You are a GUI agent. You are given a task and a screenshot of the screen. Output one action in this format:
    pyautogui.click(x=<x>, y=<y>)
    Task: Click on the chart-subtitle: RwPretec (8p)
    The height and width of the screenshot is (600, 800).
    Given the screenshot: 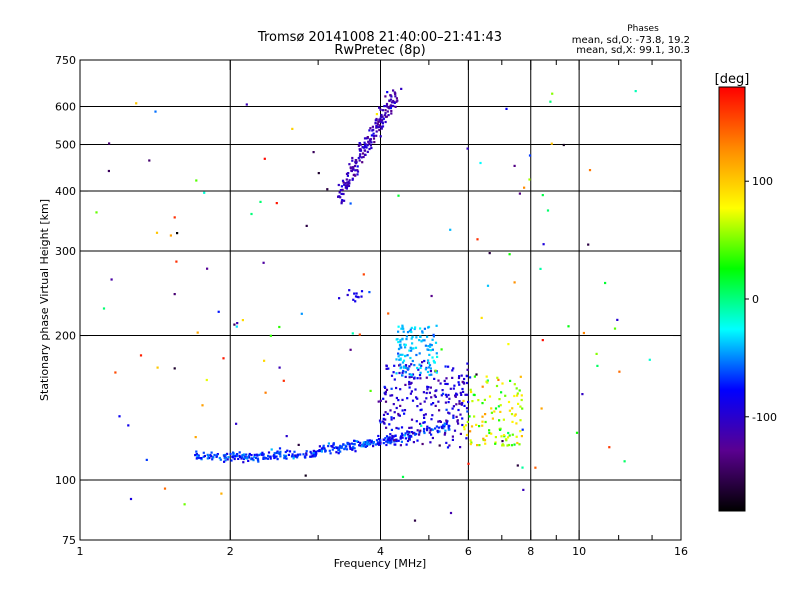 What is the action you would take?
    pyautogui.click(x=379, y=50)
    